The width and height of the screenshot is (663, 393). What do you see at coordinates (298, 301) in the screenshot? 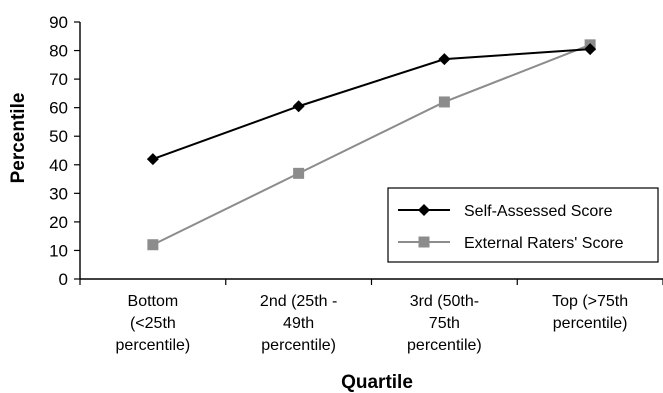
I see `x-category-label-line: 2nd (25th -` at bounding box center [298, 301].